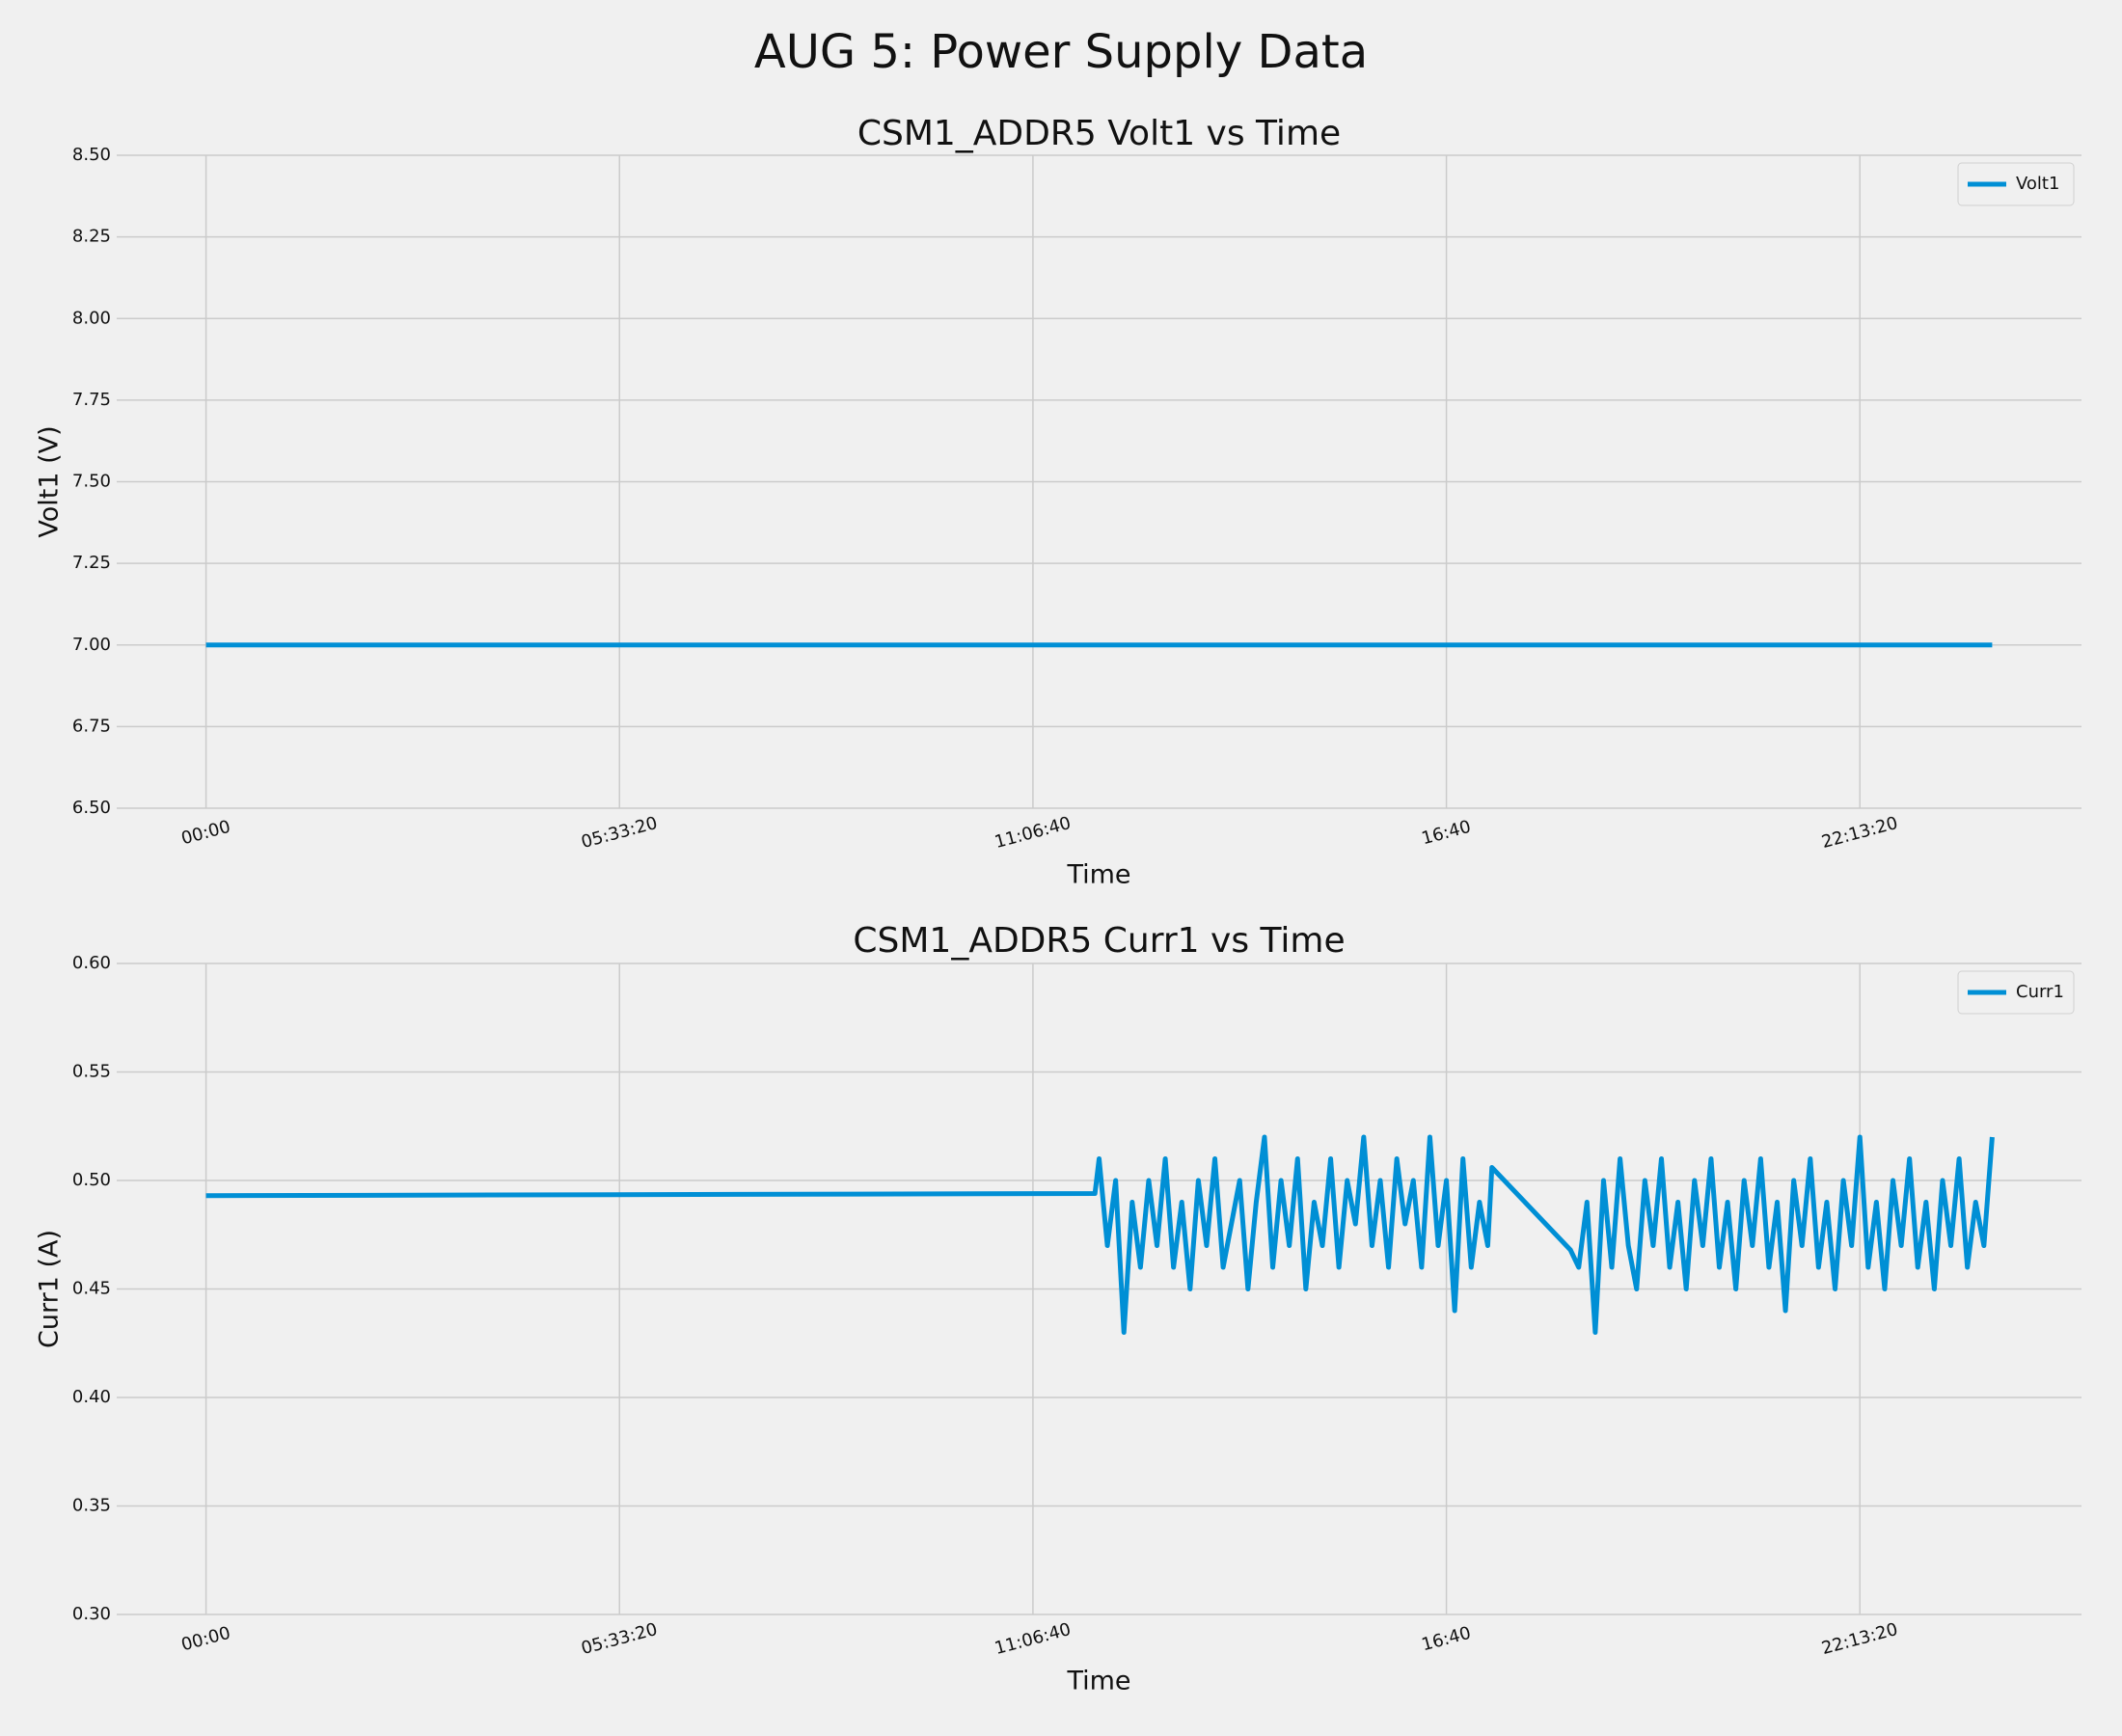  I want to click on subplot-title: CSM1_ADDR5 Curr1 vs Time, so click(1099, 941).